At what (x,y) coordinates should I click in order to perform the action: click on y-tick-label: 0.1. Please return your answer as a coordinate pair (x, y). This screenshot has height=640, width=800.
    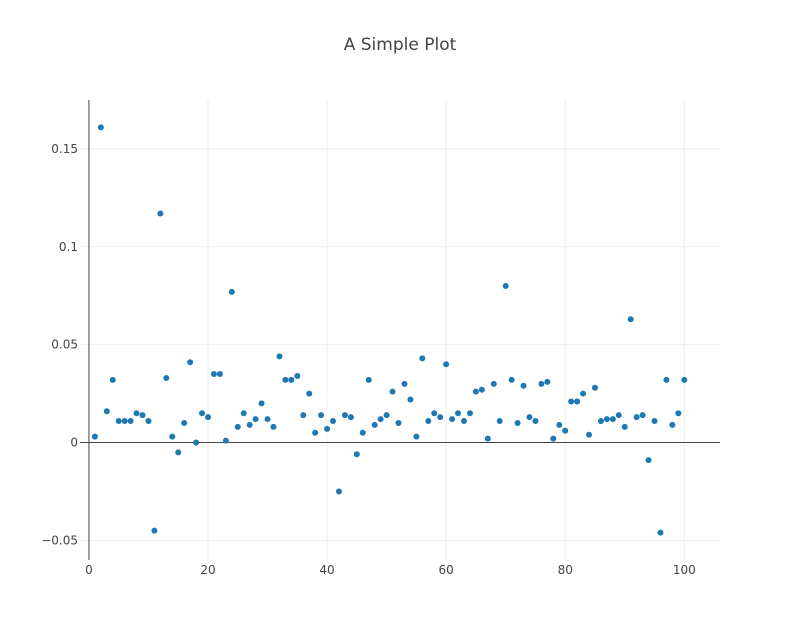
    Looking at the image, I should click on (68, 247).